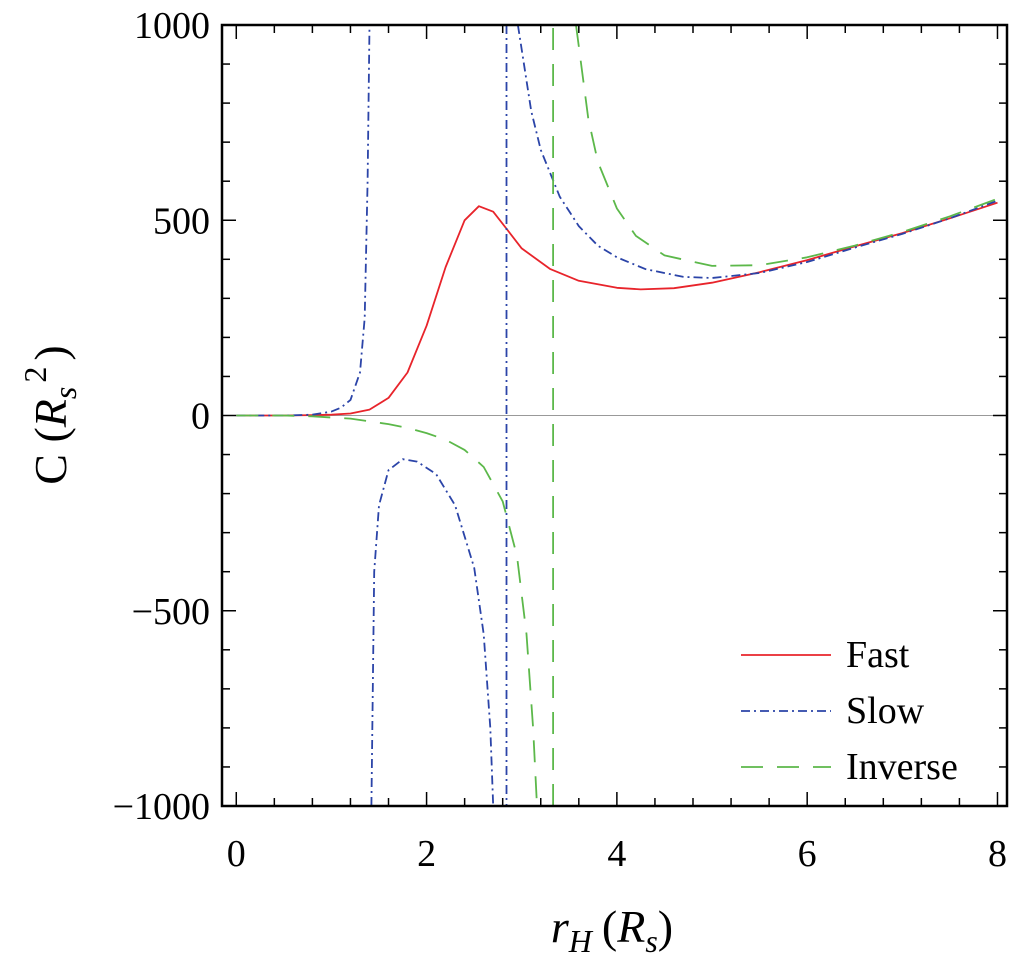 The height and width of the screenshot is (958, 1024). Describe the element at coordinates (161, 416) in the screenshot. I see `y-tick-labels: −1000 −500 0 500 1000` at that location.